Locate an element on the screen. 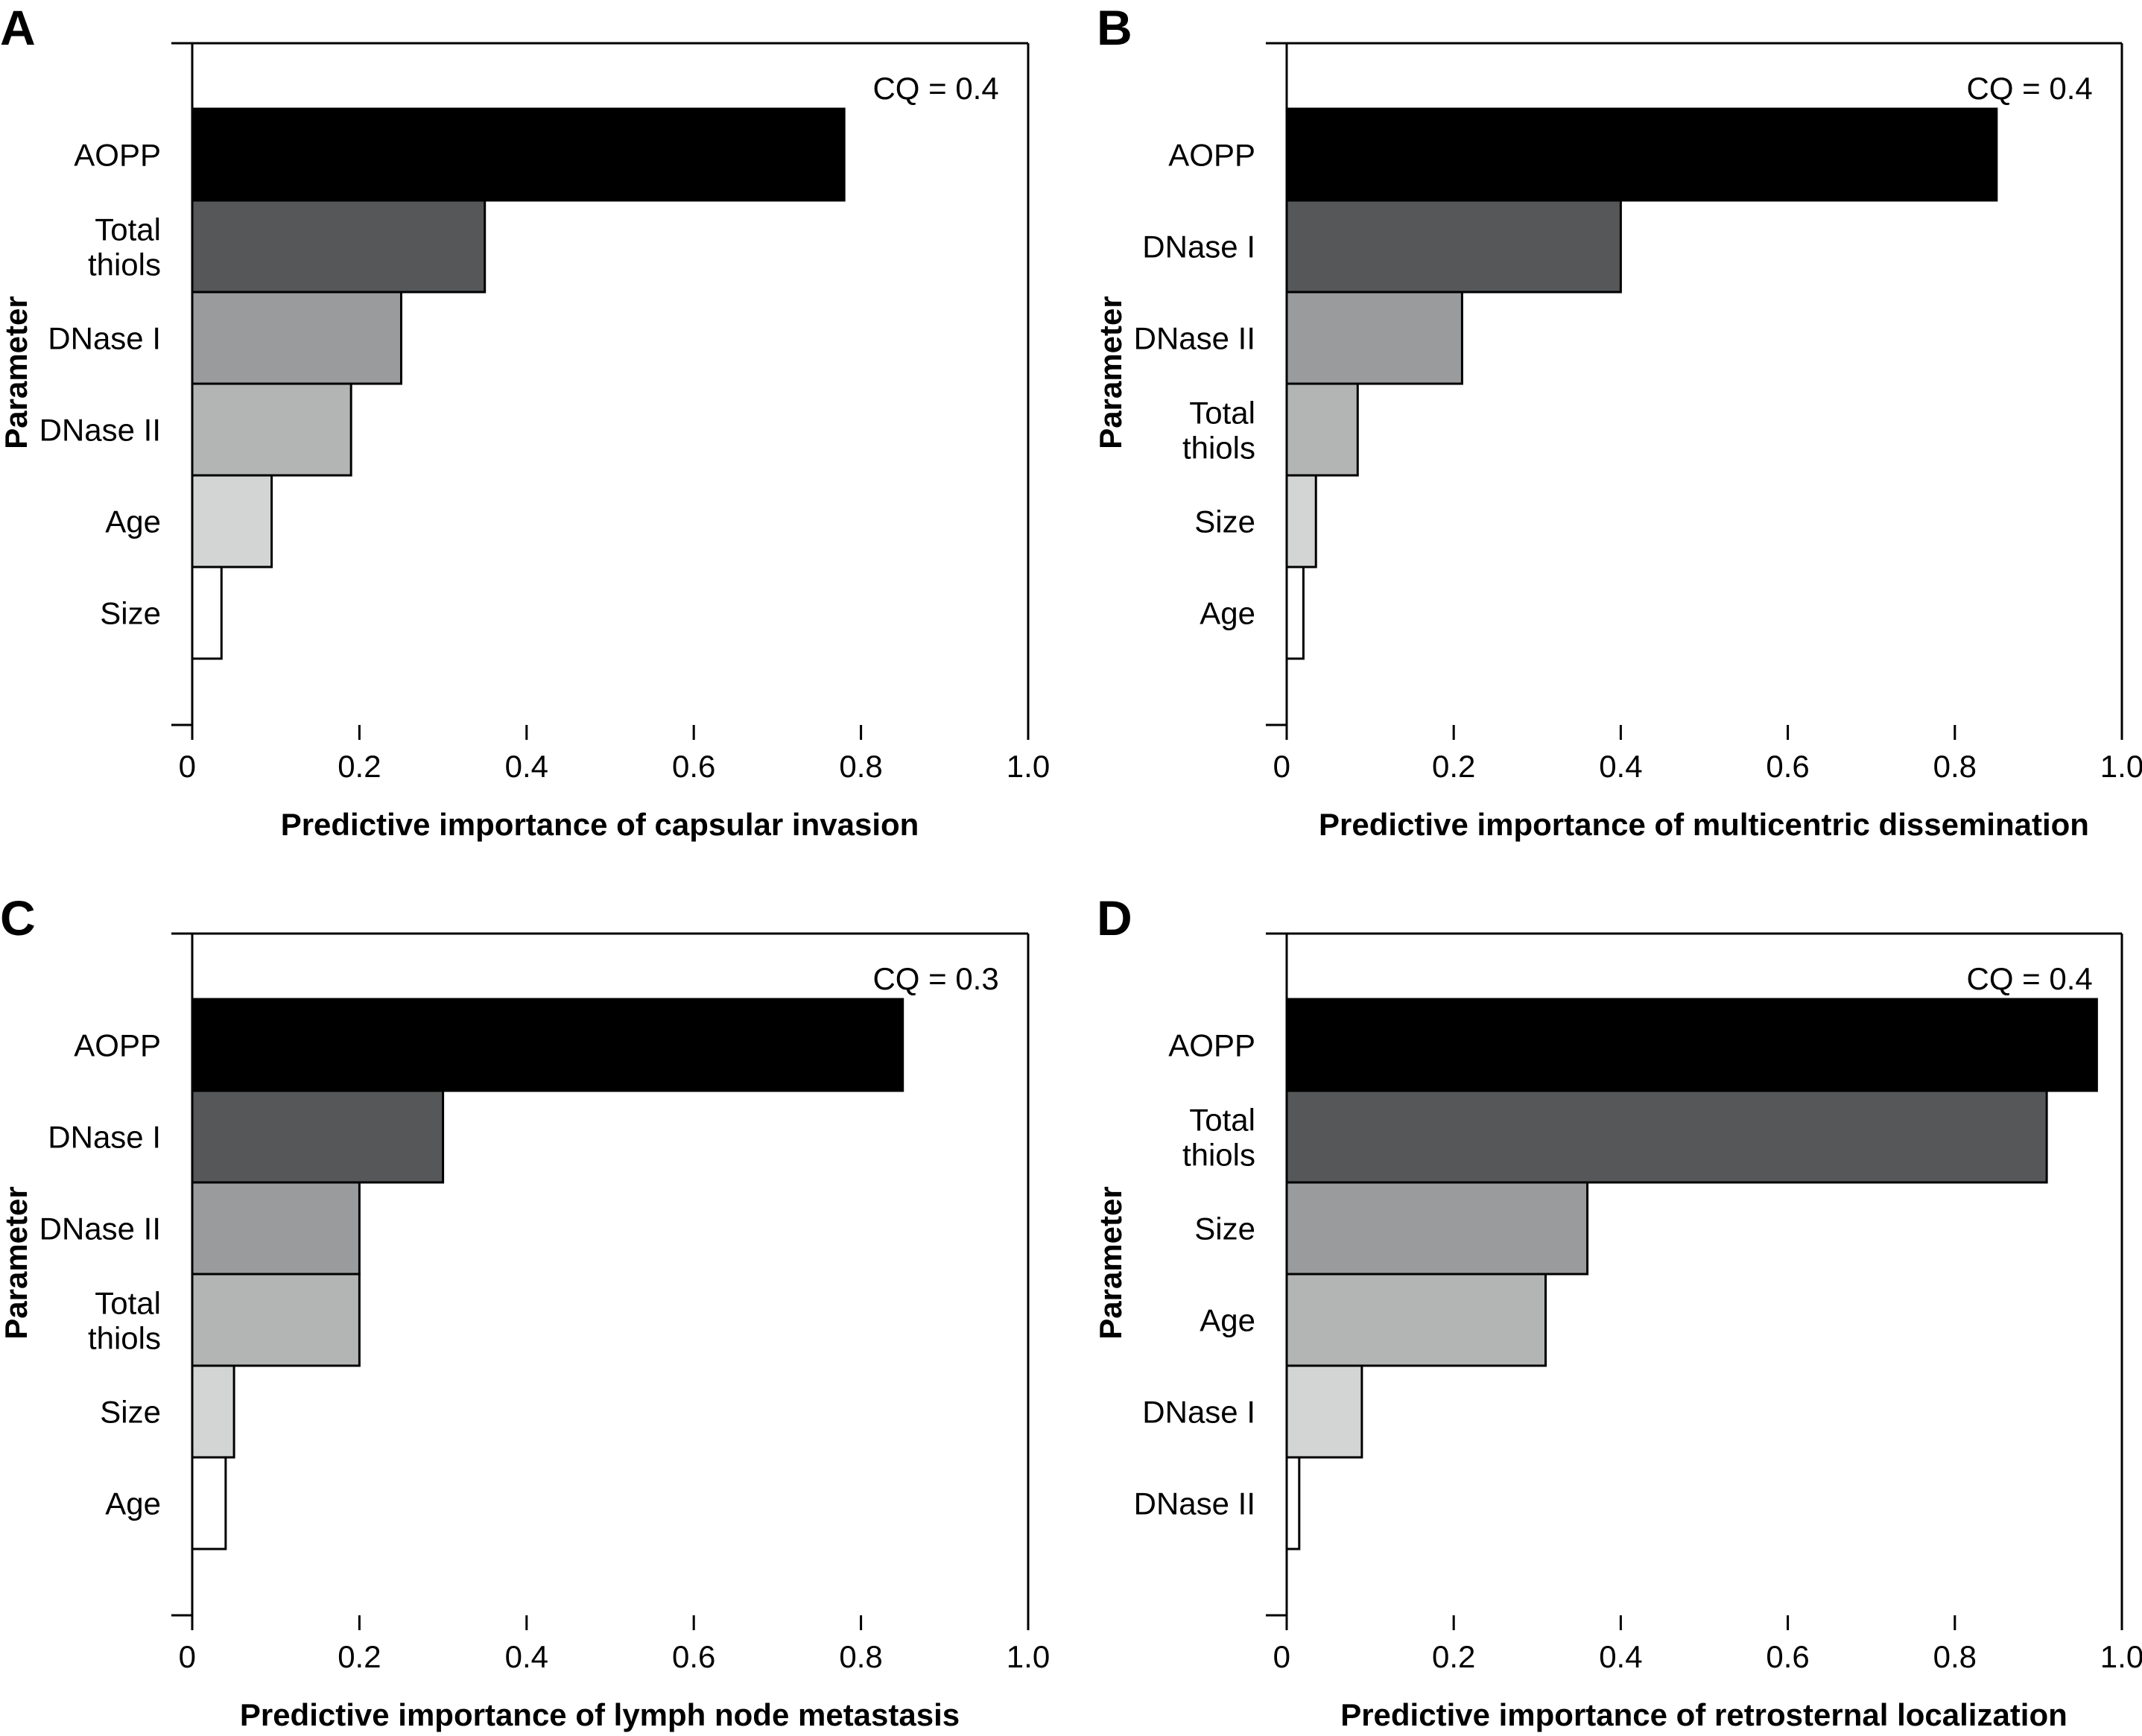  panel-letter: D is located at coordinates (1114, 917).